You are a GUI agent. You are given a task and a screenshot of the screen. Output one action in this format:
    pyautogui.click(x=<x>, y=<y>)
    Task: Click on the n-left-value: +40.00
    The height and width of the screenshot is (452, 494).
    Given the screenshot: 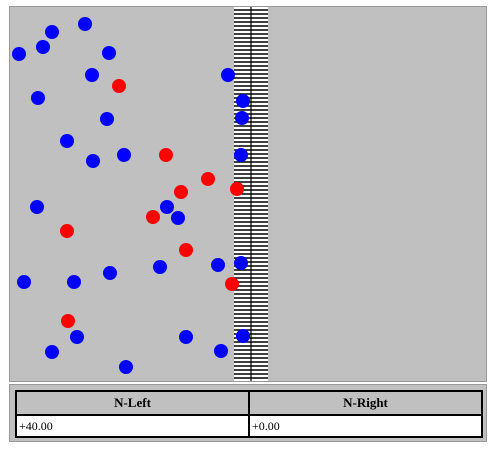 What is the action you would take?
    pyautogui.click(x=132, y=426)
    